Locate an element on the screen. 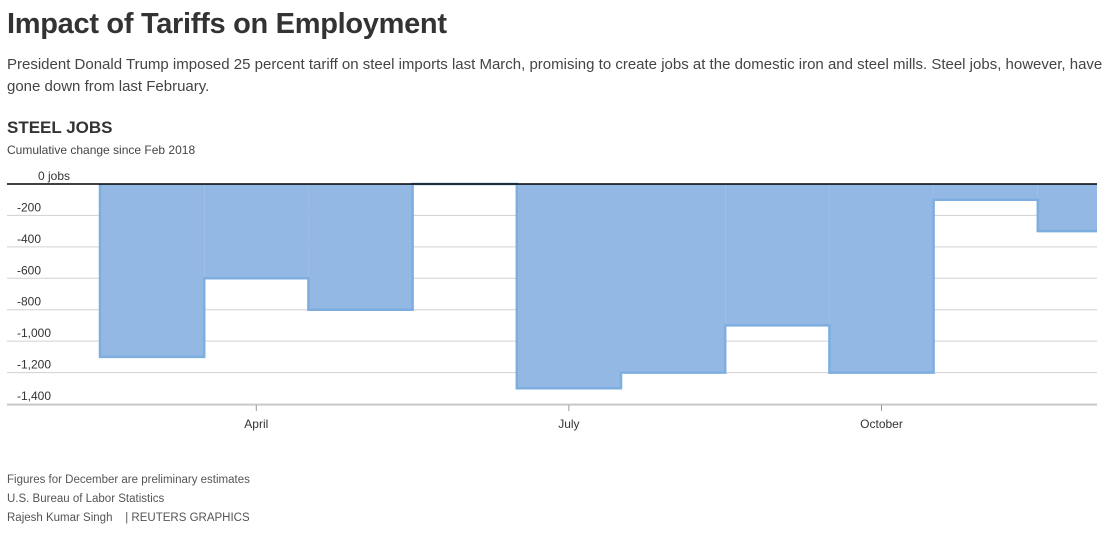 This screenshot has height=538, width=1119. y-tick-label: -600 is located at coordinates (29, 270).